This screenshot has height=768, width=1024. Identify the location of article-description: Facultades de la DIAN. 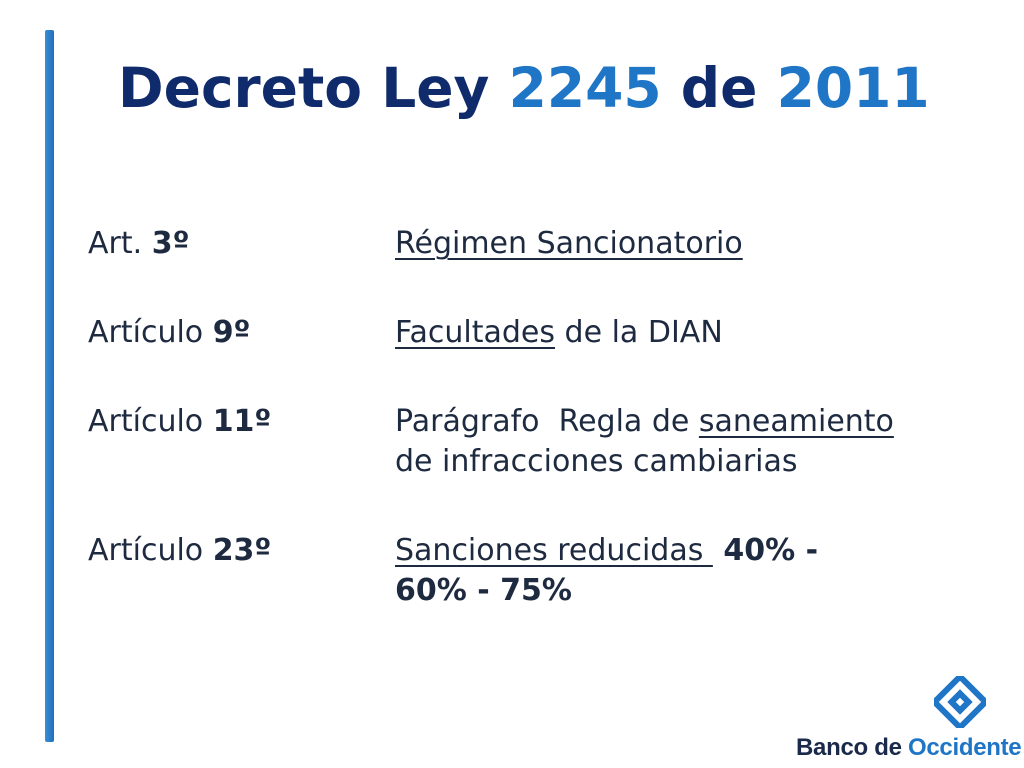
(690, 333).